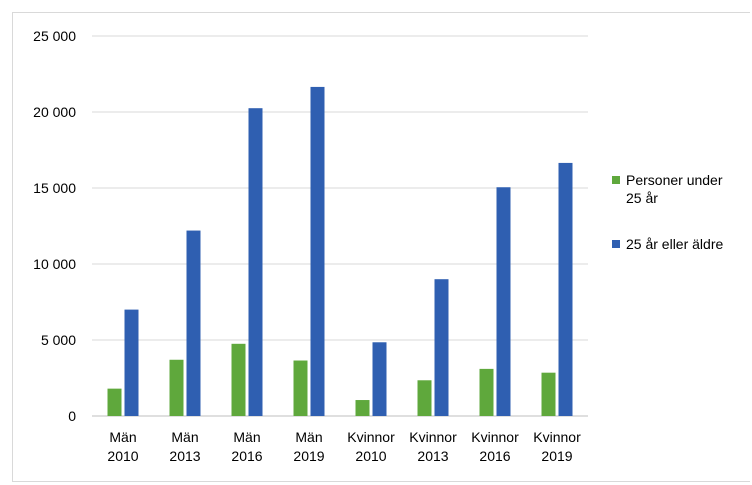  What do you see at coordinates (246, 446) in the screenshot?
I see `x-tick-label: Män 2016` at bounding box center [246, 446].